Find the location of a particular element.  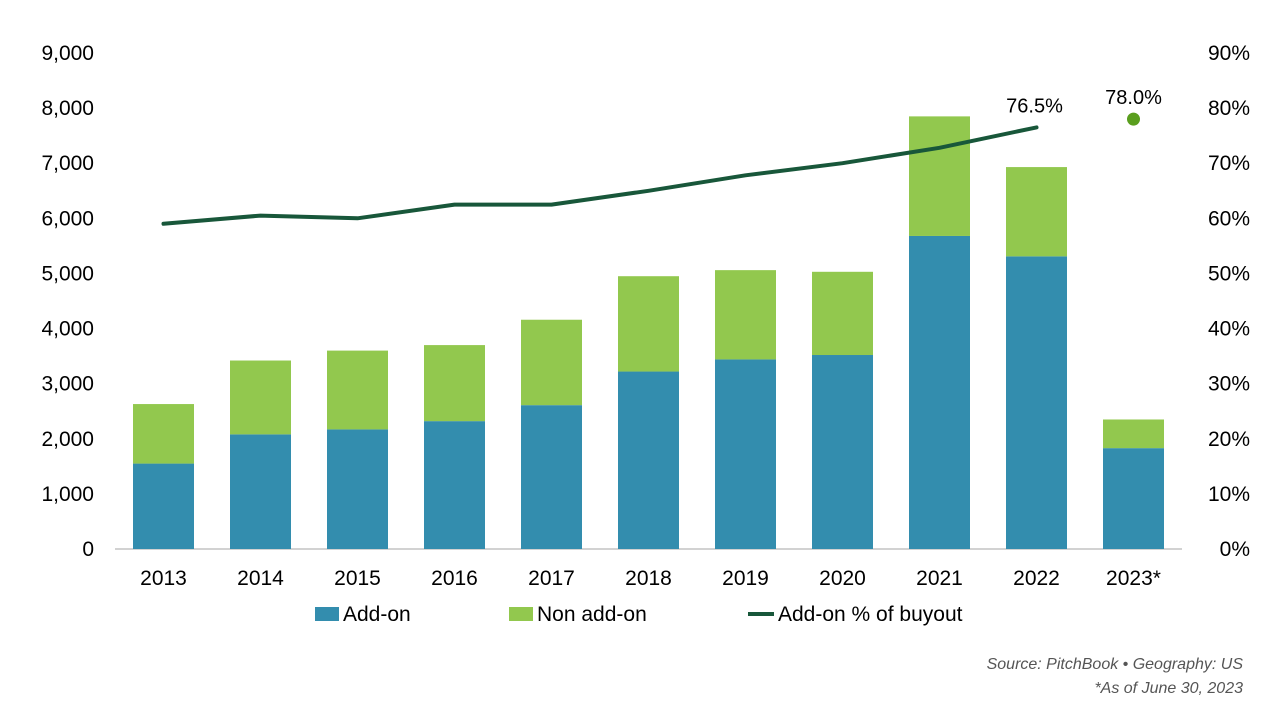

legend-label-add-on-of-buyout: Add-on % of buyout is located at coordinates (870, 614).